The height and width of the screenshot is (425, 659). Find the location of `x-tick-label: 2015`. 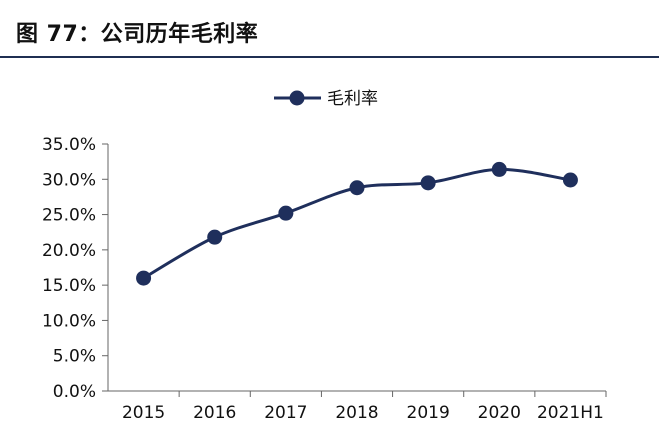

x-tick-label: 2015 is located at coordinates (143, 413).